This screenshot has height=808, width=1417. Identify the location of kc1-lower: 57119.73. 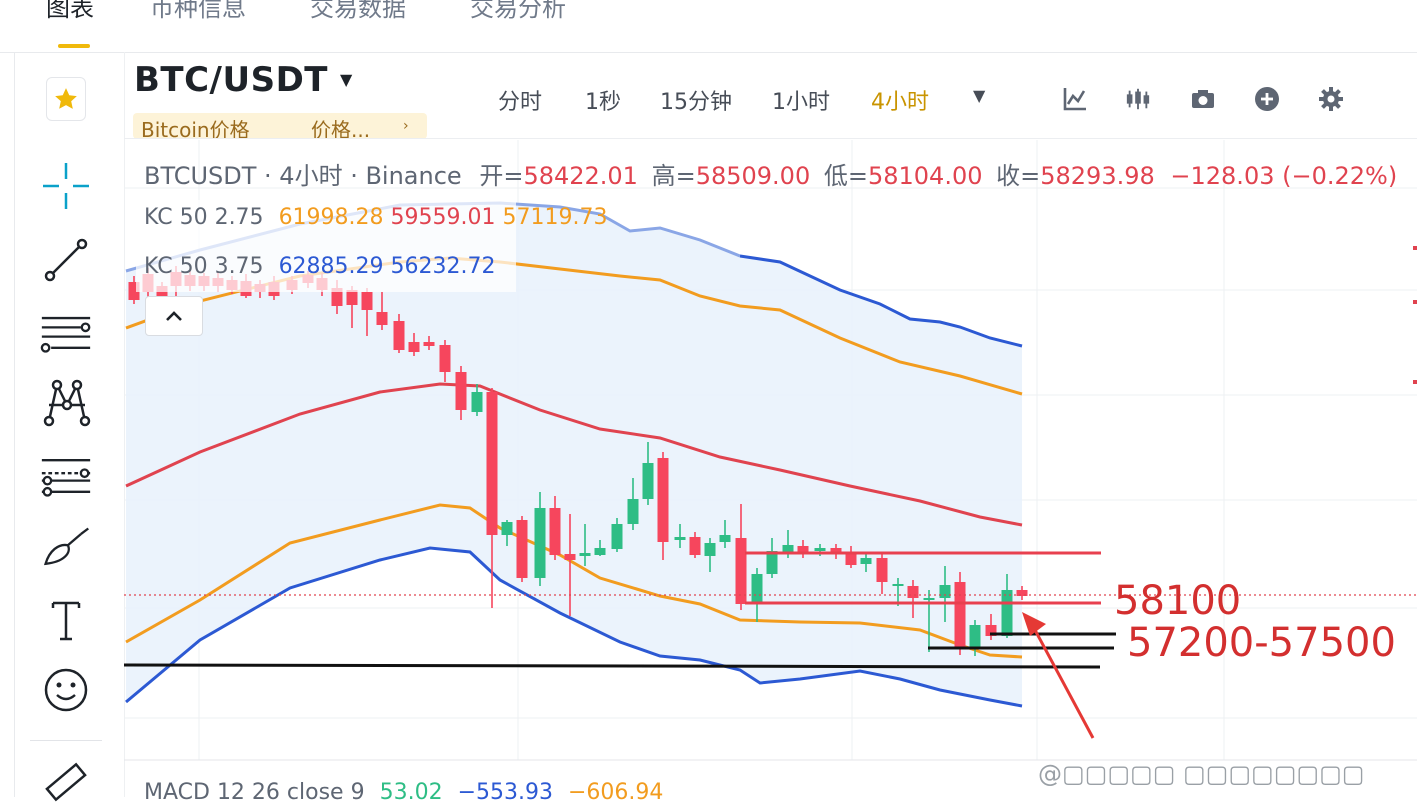
(555, 217).